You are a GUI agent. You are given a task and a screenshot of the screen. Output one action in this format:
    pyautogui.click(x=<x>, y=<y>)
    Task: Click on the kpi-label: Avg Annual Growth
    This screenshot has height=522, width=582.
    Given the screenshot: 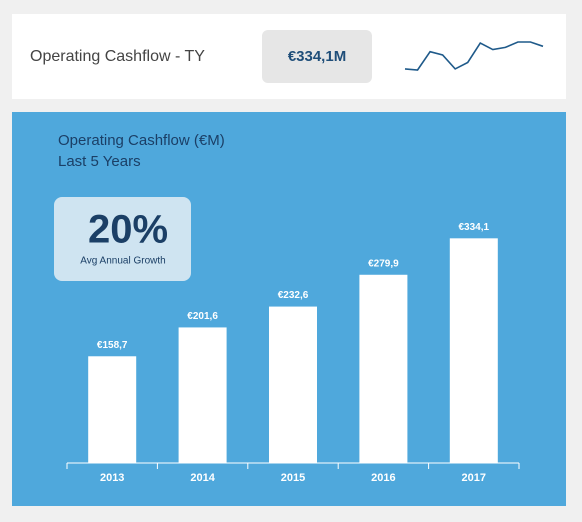 What is the action you would take?
    pyautogui.click(x=122, y=261)
    